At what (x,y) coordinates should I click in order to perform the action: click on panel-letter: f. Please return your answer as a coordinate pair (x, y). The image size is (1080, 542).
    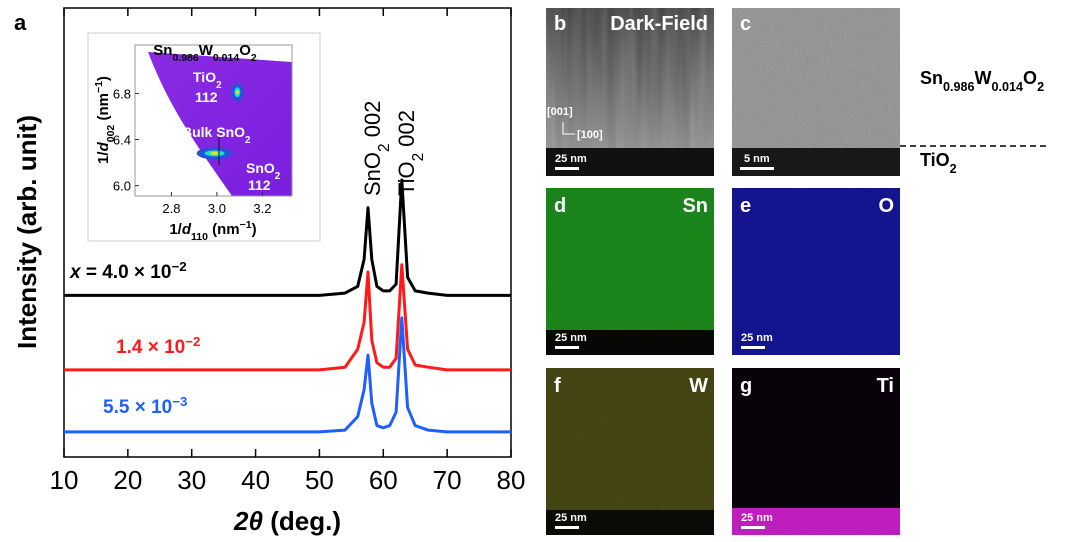
    Looking at the image, I should click on (557, 386).